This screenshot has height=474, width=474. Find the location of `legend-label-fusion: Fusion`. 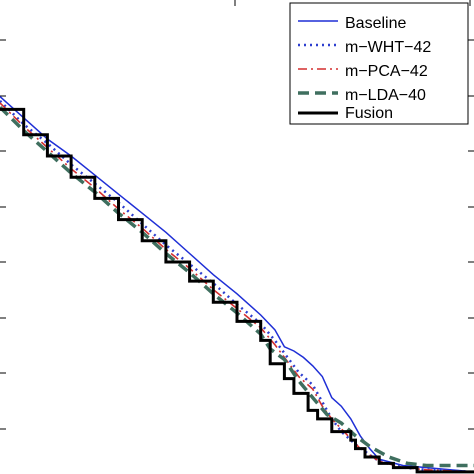

legend-label-fusion: Fusion is located at coordinates (369, 113).